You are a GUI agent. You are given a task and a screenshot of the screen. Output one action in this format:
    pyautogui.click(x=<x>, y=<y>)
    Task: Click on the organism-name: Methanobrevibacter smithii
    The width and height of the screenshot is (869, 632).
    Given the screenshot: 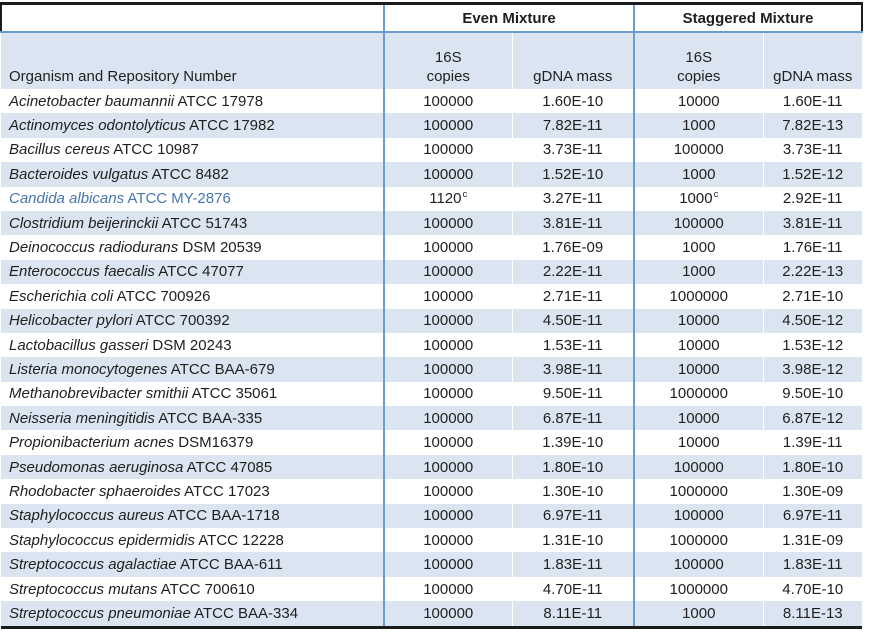 What is the action you would take?
    pyautogui.click(x=99, y=394)
    